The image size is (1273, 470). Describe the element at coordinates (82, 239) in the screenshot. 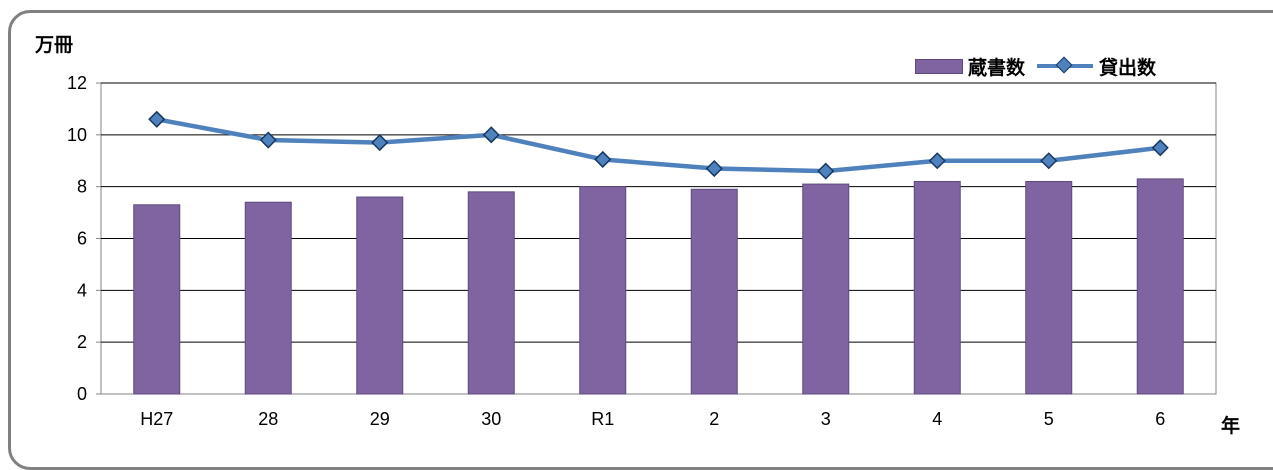

I see `y-tick-label: 6` at that location.